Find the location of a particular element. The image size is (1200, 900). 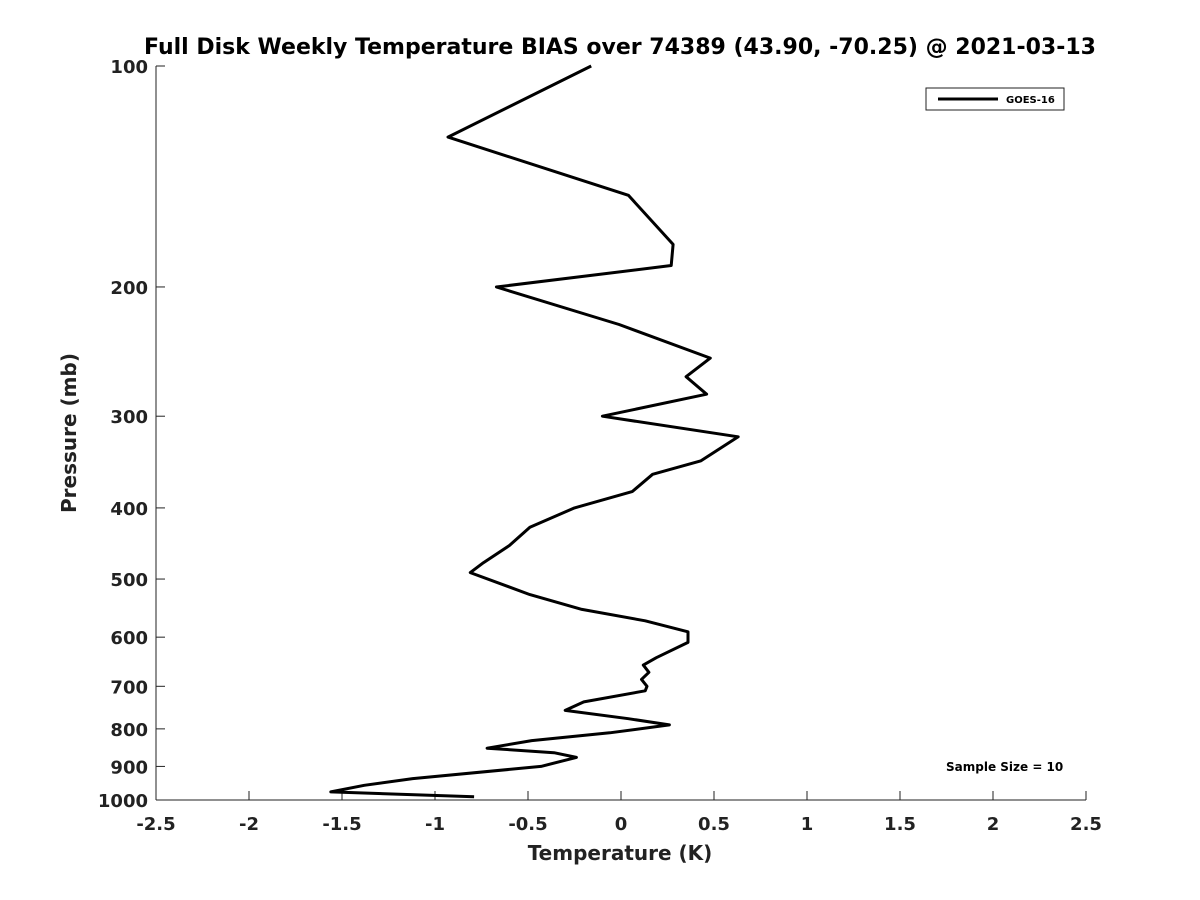

y-tick-label: 500 is located at coordinates (129, 580).